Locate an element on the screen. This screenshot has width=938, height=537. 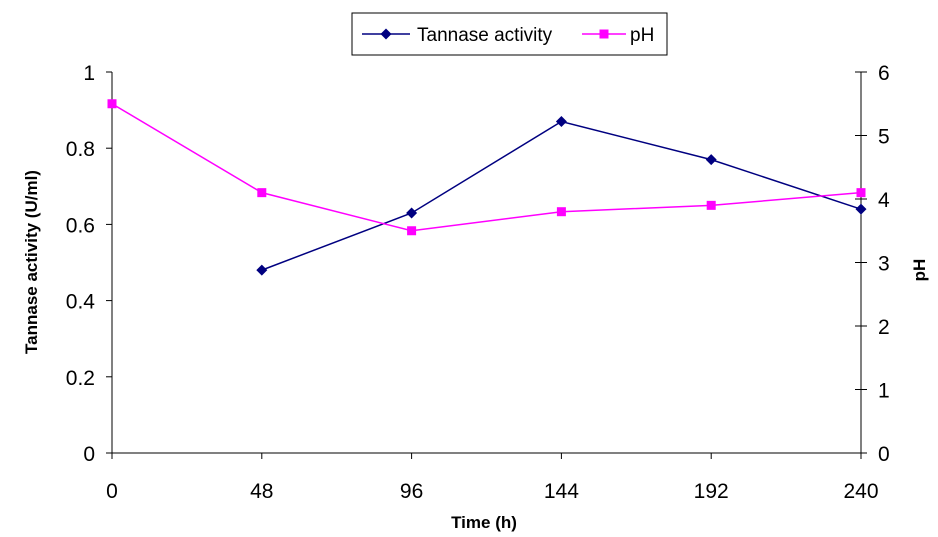
right-ticks: 0 1 2 3 4 5 6 is located at coordinates (872, 264).